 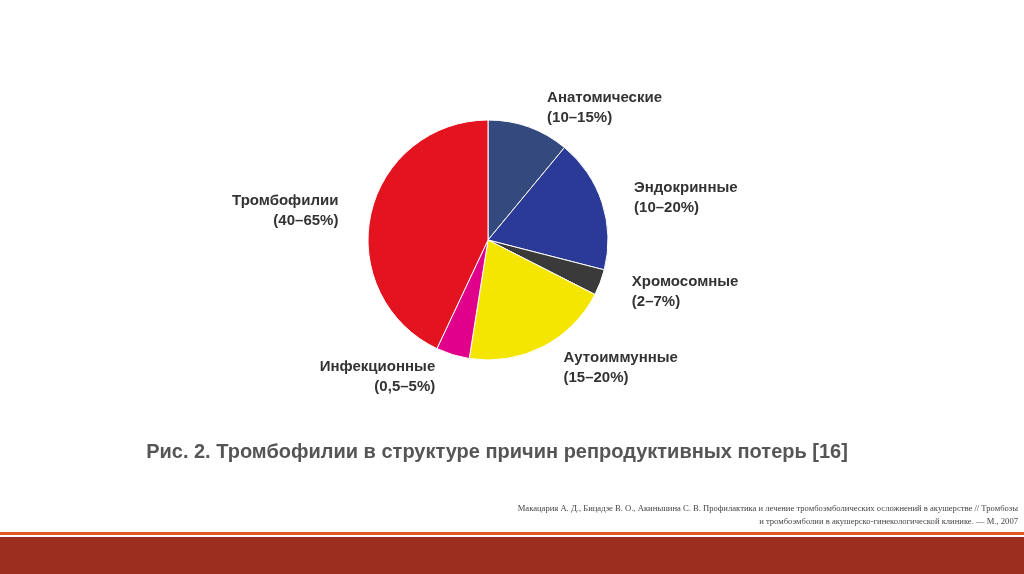 What do you see at coordinates (685, 290) in the screenshot?
I see `slice-label: Хромосомные (2–7%)` at bounding box center [685, 290].